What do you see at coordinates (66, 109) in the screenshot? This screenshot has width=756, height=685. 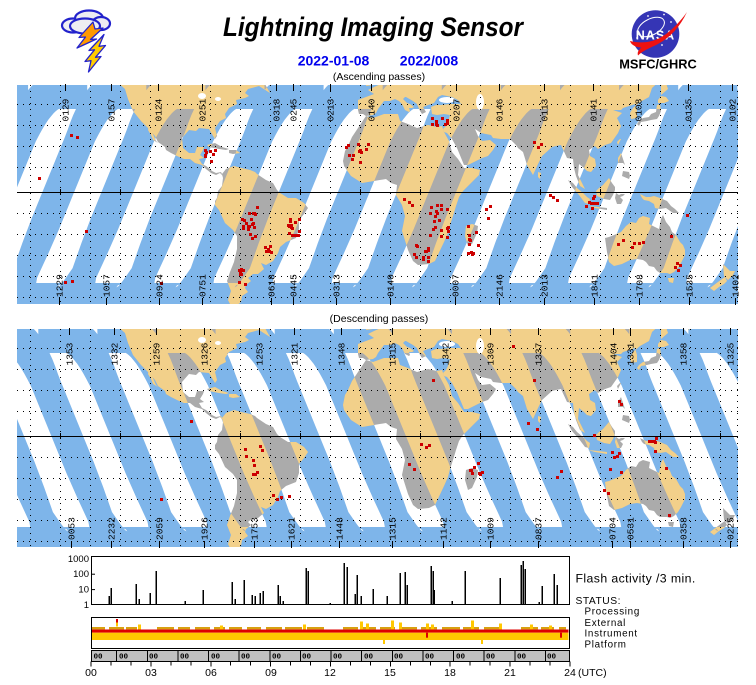 I see `svg-text: 0129` at bounding box center [66, 109].